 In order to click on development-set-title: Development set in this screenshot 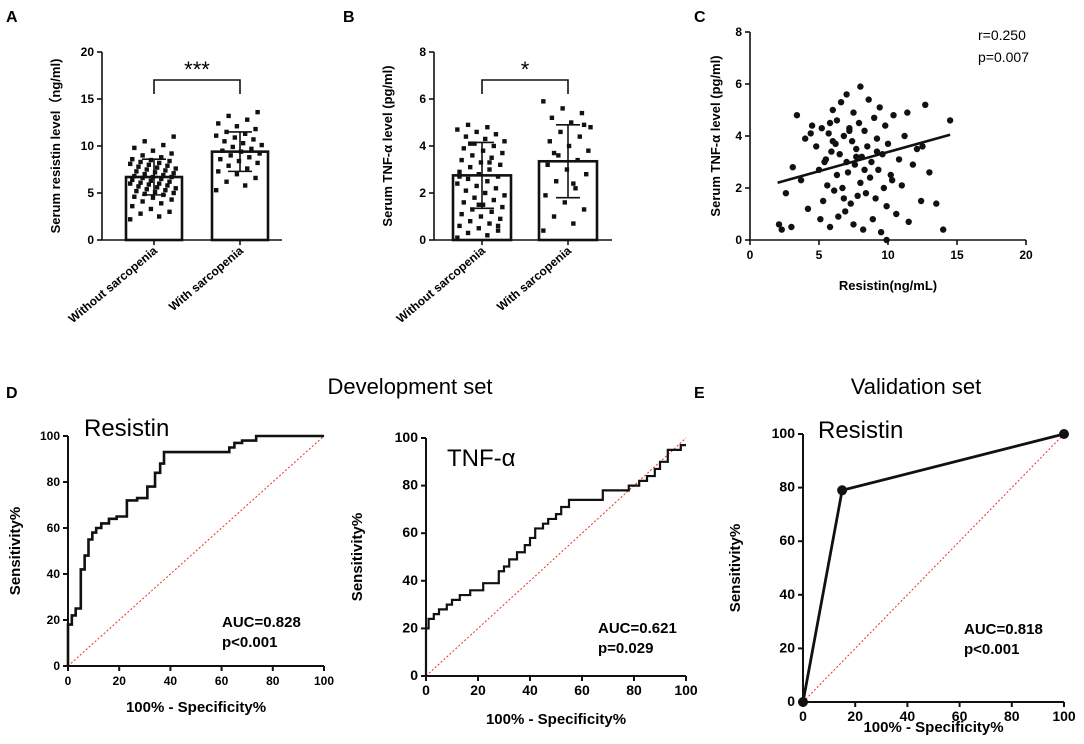, I will do `click(409, 386)`.